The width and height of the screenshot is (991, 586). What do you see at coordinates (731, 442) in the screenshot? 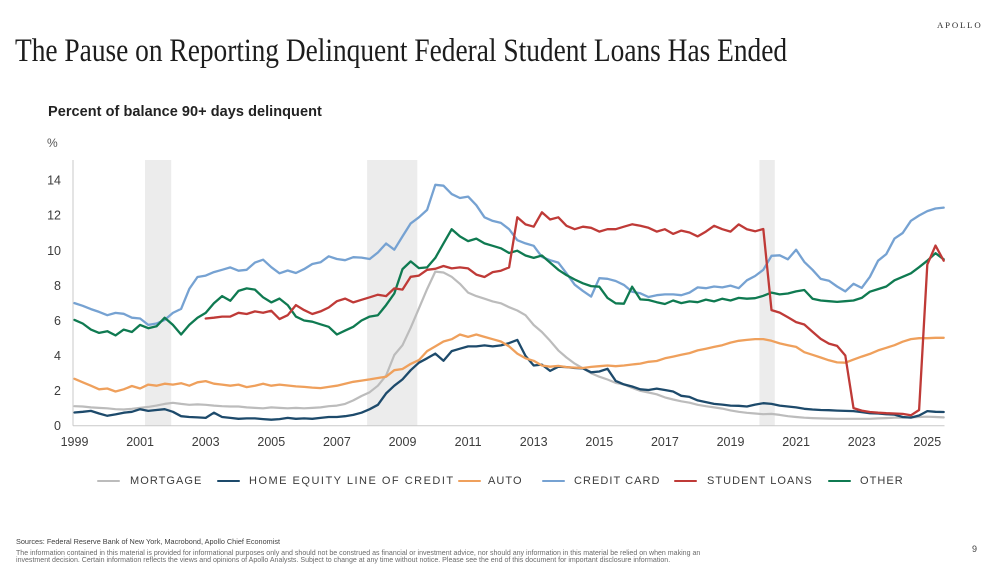
I see `svg-text: 2019` at bounding box center [731, 442].